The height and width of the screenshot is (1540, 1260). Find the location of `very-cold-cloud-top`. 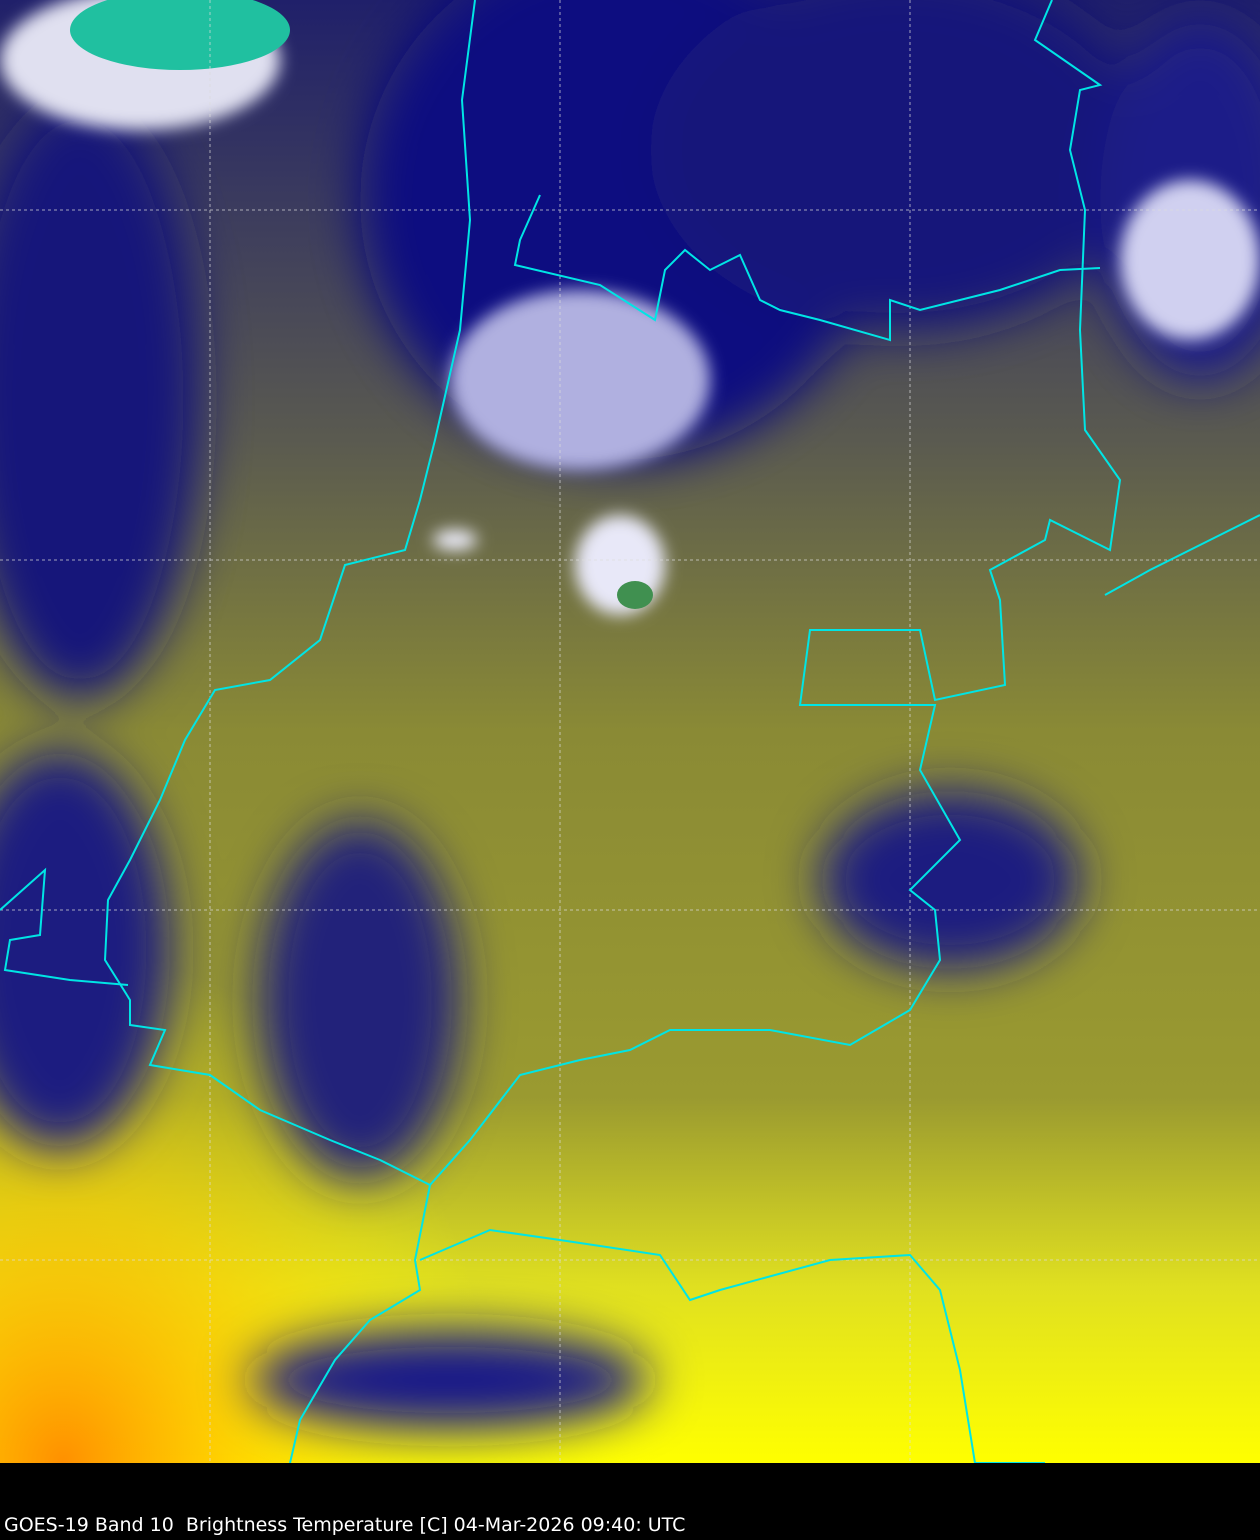

very-cold-cloud-top is located at coordinates (180, 35).